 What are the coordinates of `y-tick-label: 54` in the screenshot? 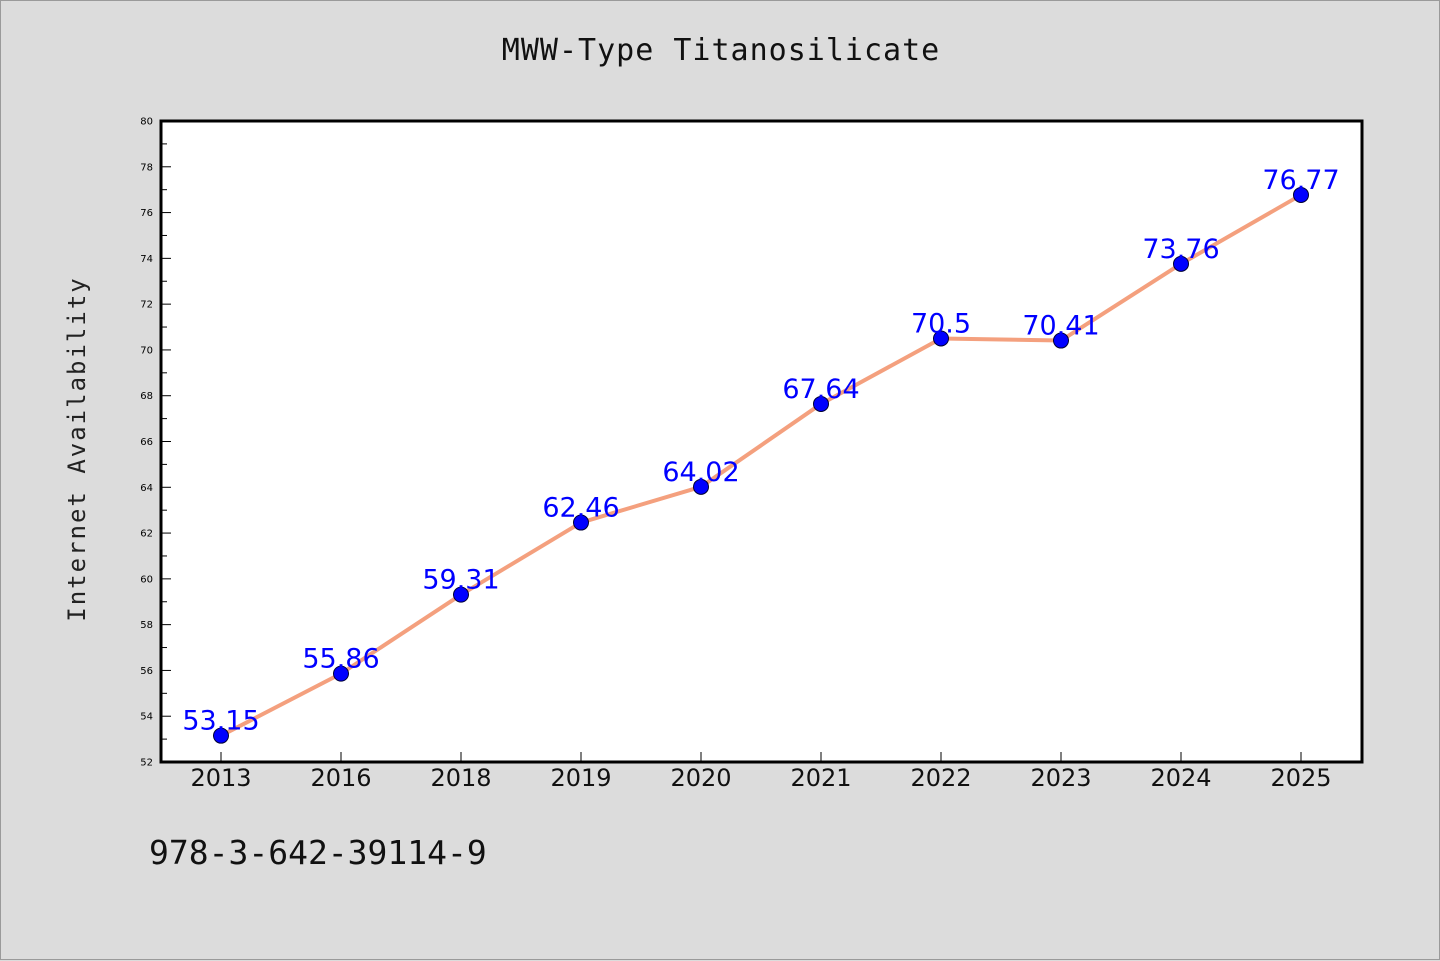 It's located at (146, 717).